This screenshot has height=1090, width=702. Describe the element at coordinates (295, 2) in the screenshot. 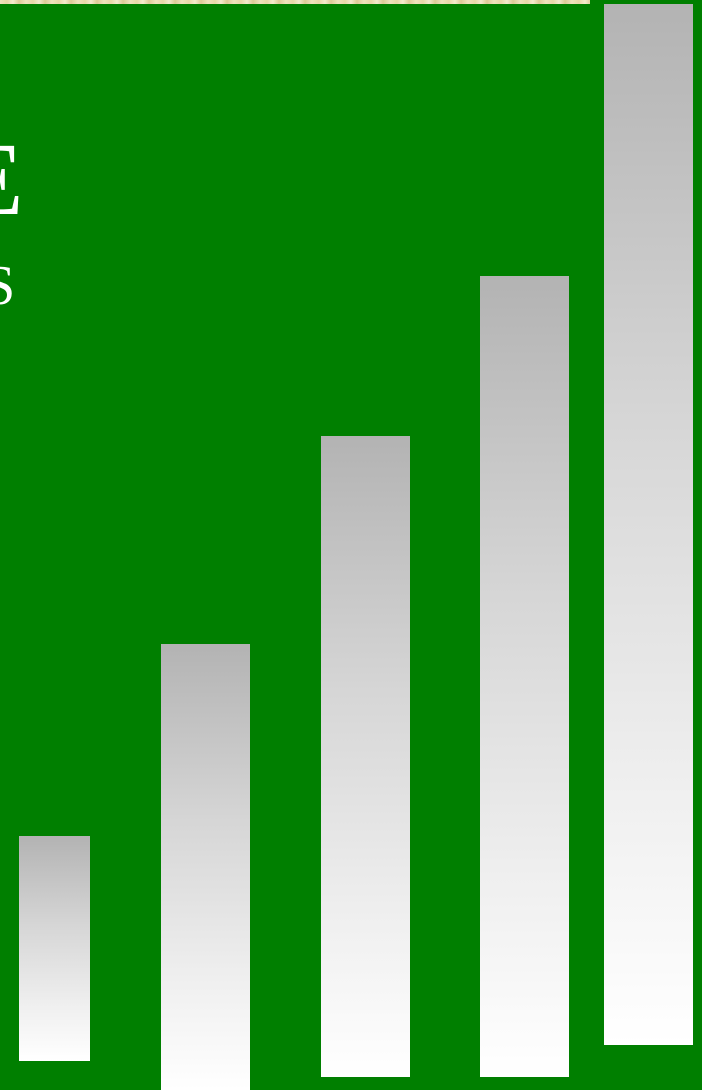

I see `decorative-banner-strip` at that location.